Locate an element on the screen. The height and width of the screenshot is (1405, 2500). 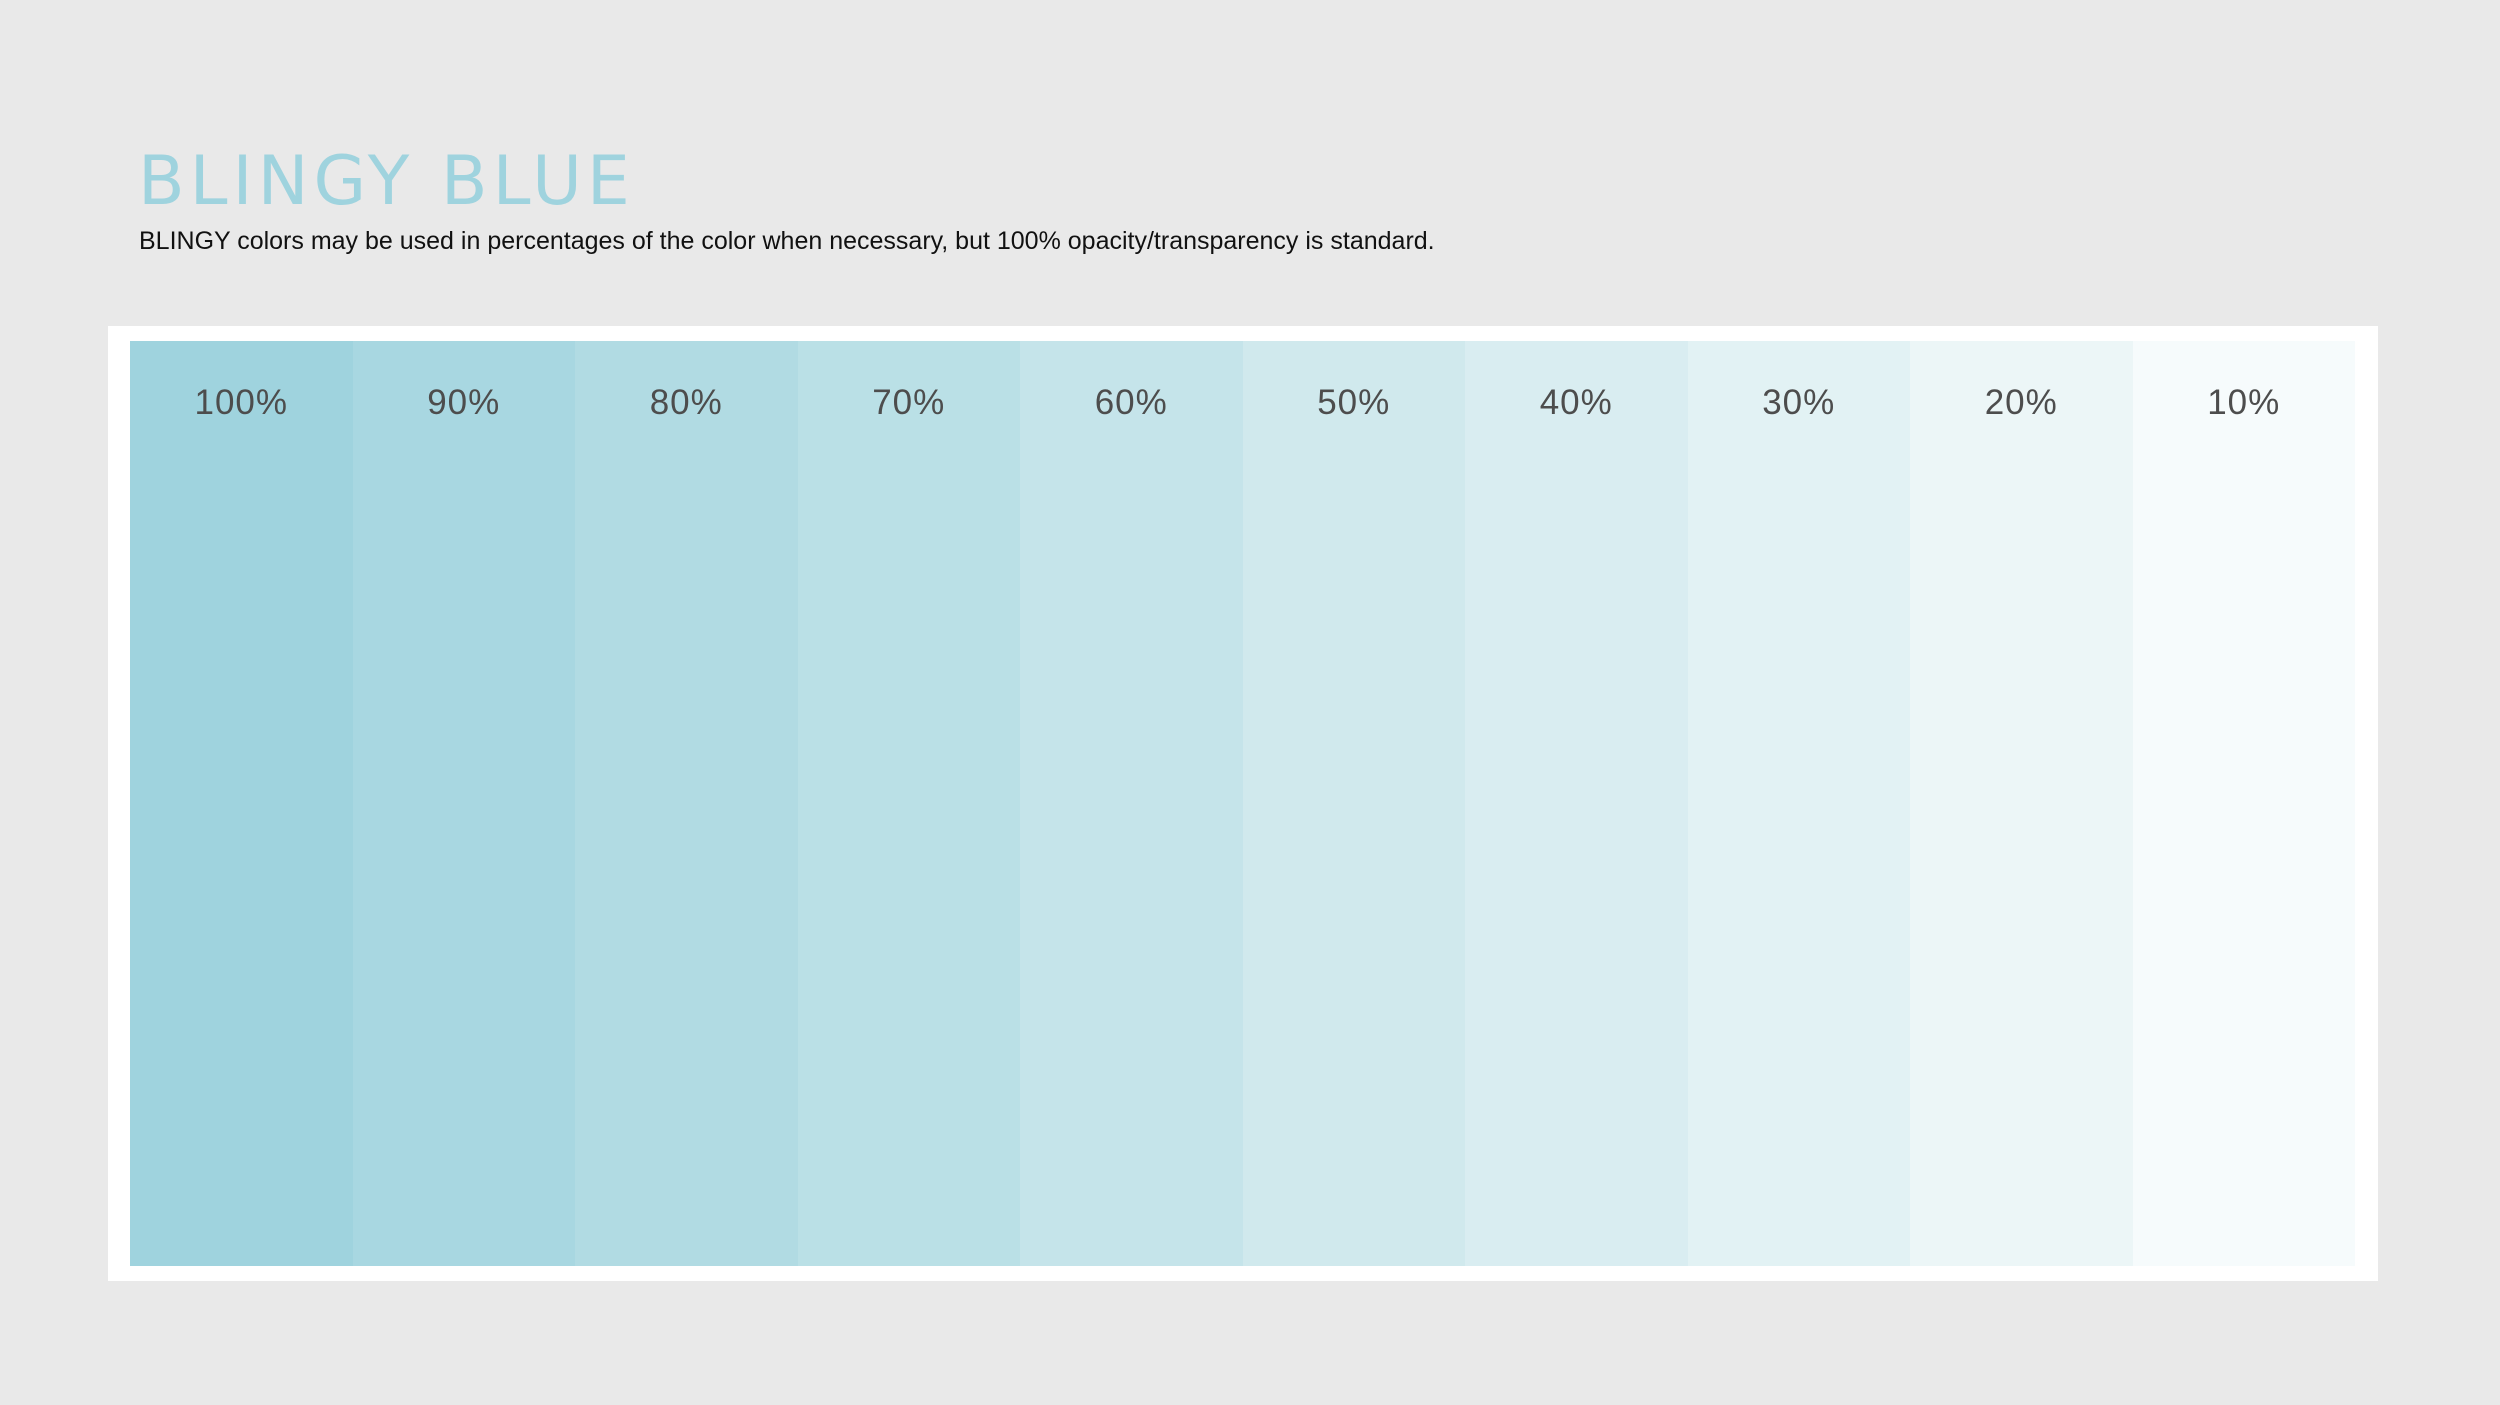
page-title: BLINGY BLUE is located at coordinates (386, 181).